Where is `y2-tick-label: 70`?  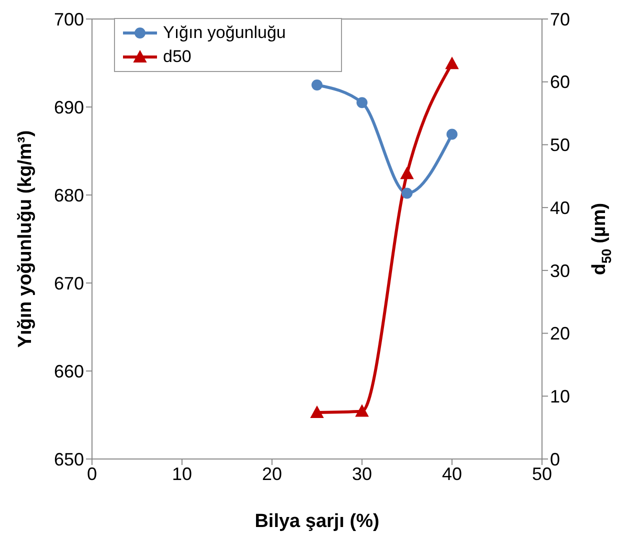
y2-tick-label: 70 is located at coordinates (560, 19).